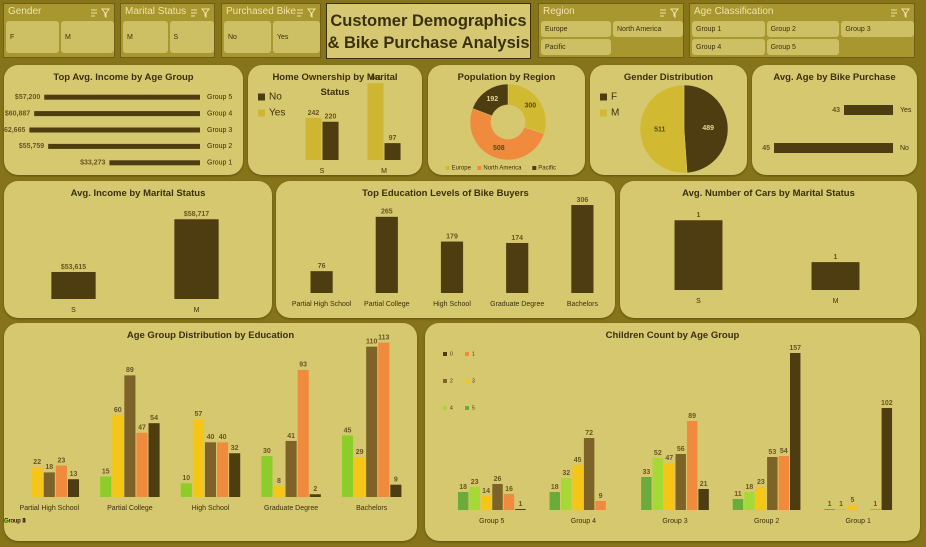  What do you see at coordinates (728, 47) in the screenshot?
I see `slicer-item: Group 4` at bounding box center [728, 47].